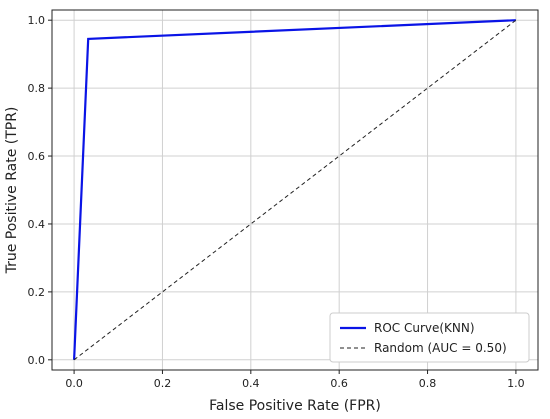 The height and width of the screenshot is (419, 550). Describe the element at coordinates (37, 224) in the screenshot. I see `y-tick-label: 0.4` at that location.